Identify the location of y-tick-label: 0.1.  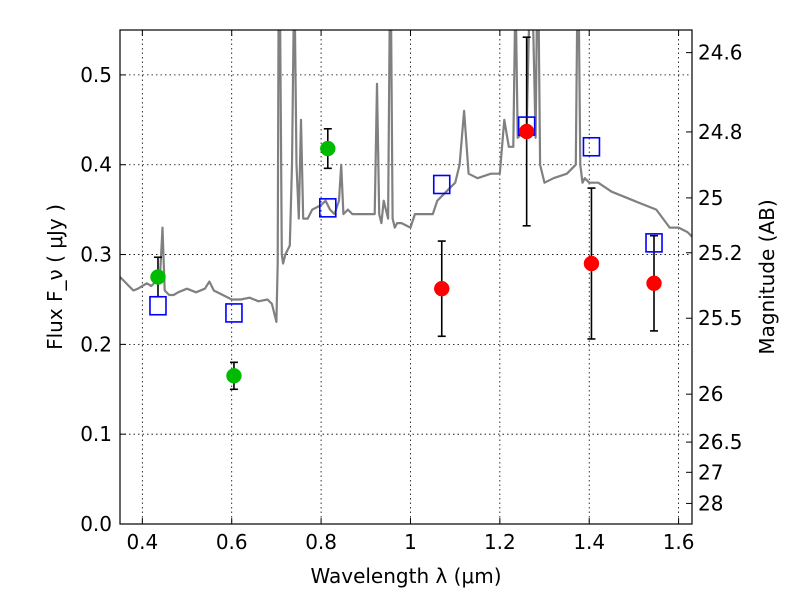
(96, 434).